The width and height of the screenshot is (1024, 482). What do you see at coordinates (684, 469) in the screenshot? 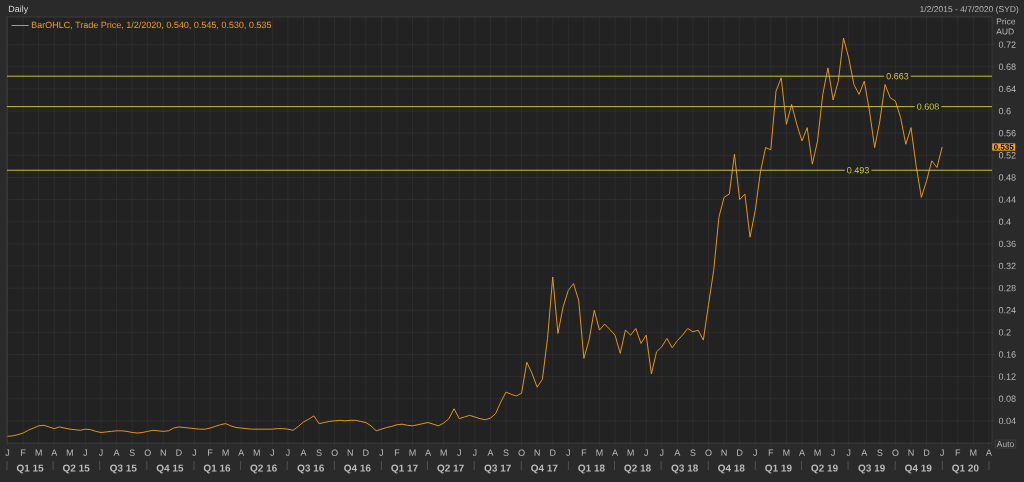
I see `x2-tick-label: Q3 18` at bounding box center [684, 469].